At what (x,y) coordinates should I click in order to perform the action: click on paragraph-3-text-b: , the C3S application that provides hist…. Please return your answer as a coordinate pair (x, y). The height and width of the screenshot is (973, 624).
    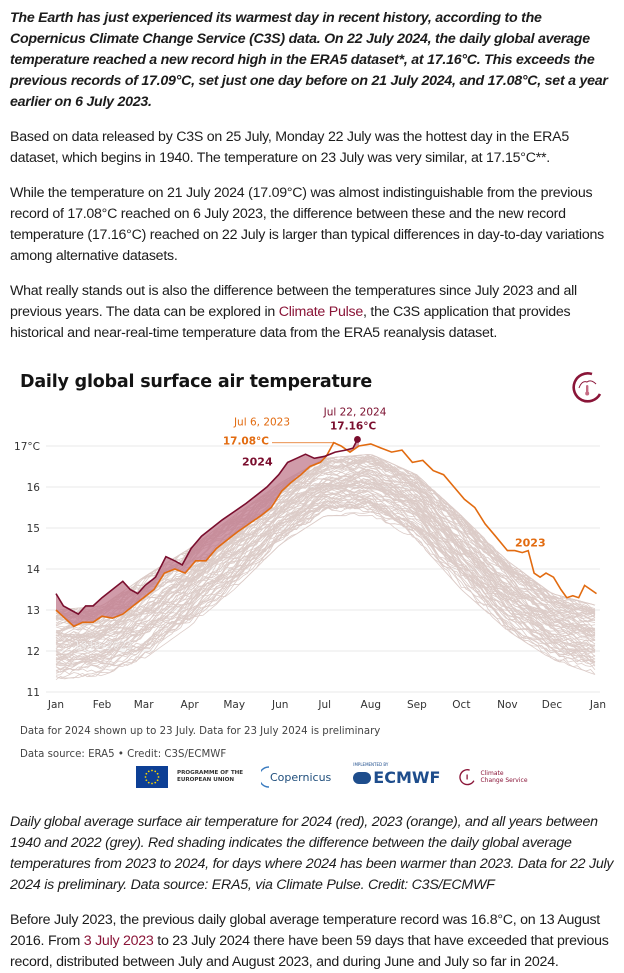
    Looking at the image, I should click on (290, 322).